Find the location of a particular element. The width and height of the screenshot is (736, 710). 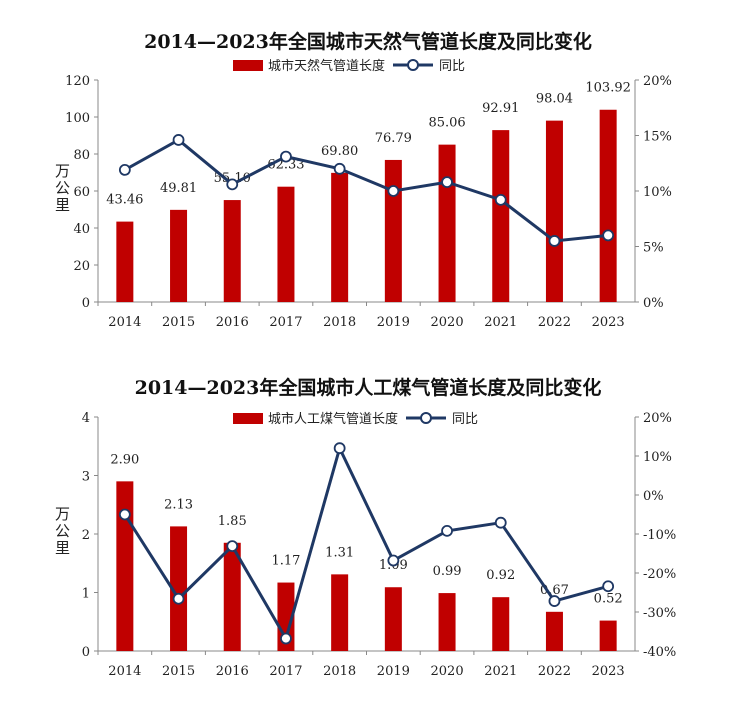

bar-data-label: 76.79 is located at coordinates (393, 138).